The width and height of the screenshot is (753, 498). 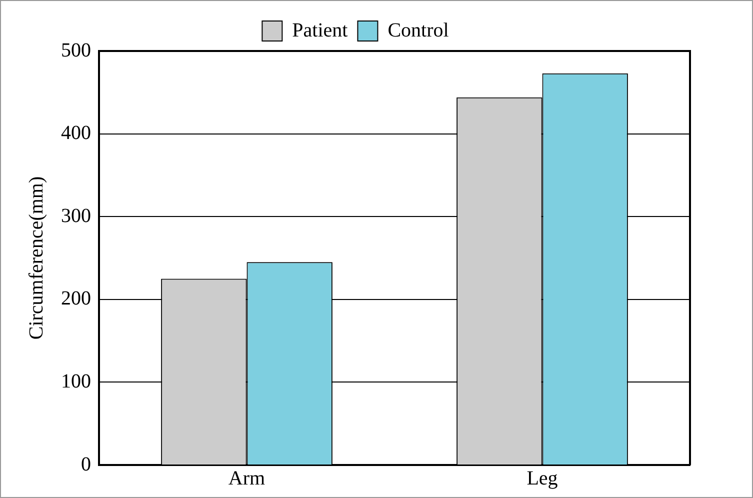 I want to click on y-tick-label: 200, so click(x=76, y=299).